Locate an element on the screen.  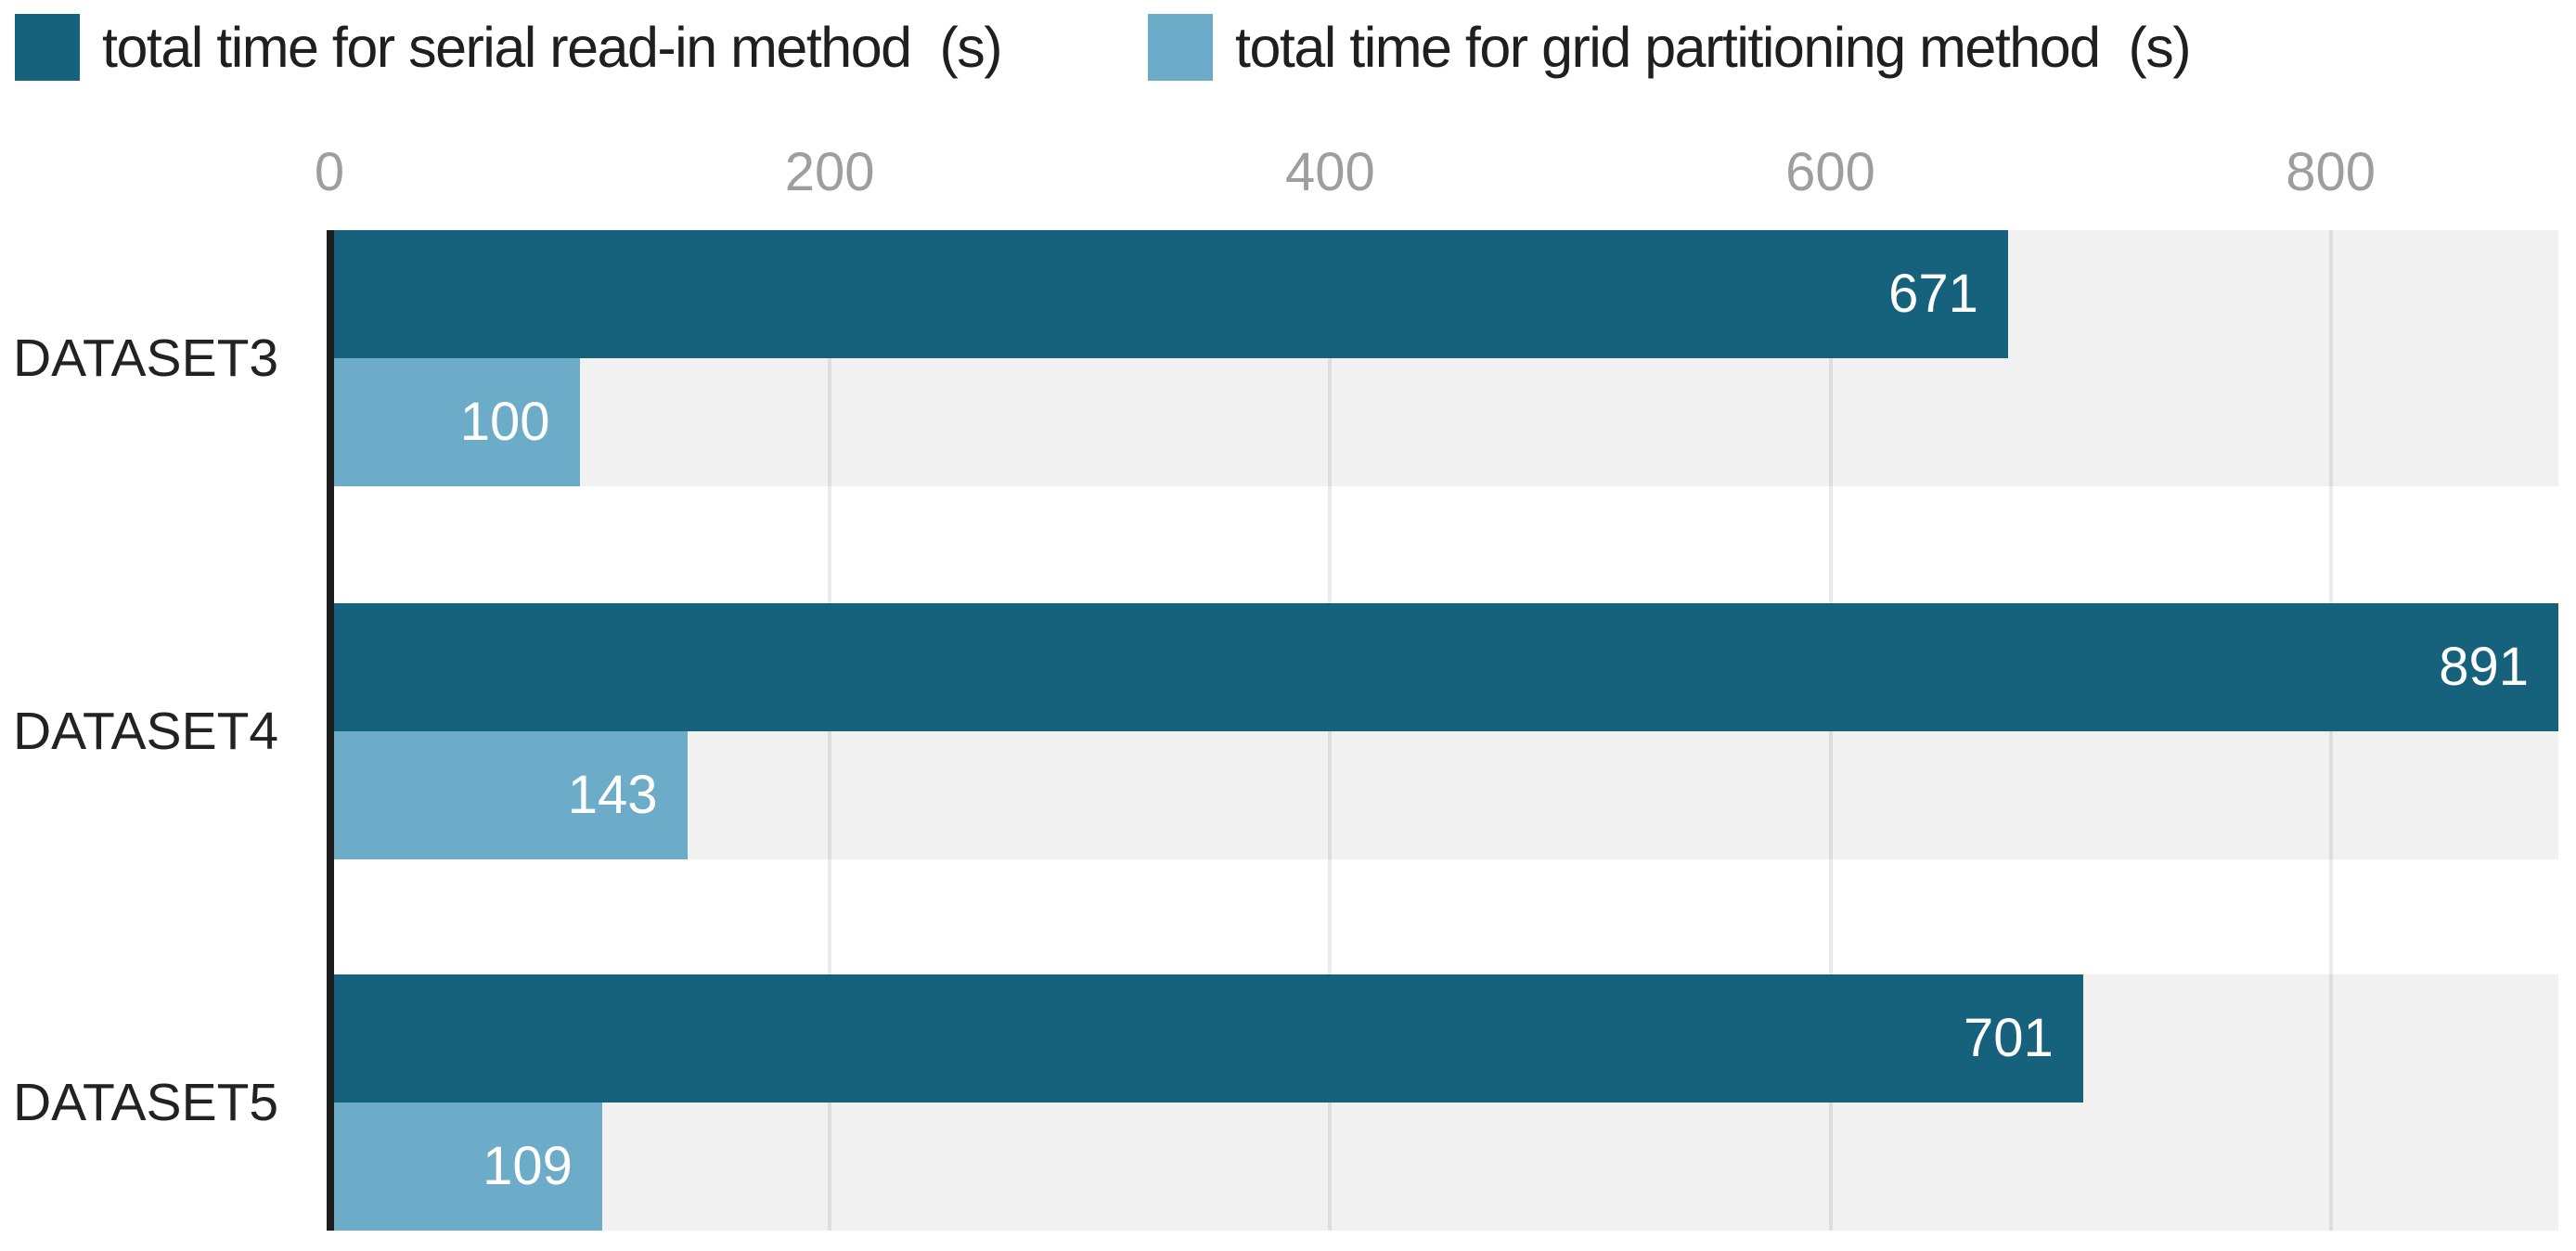
bar-value-label: 671 is located at coordinates (1933, 294).